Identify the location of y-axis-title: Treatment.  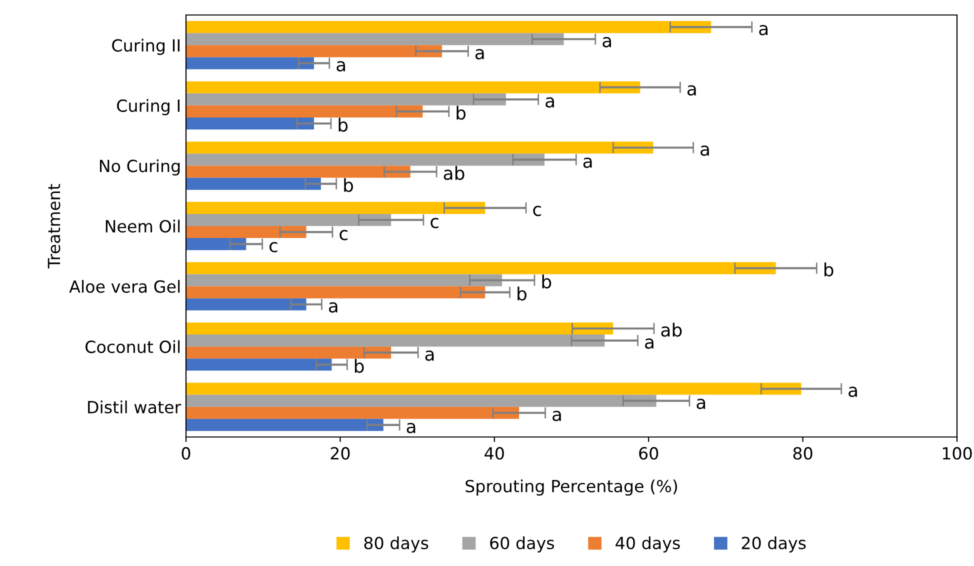
(54, 226).